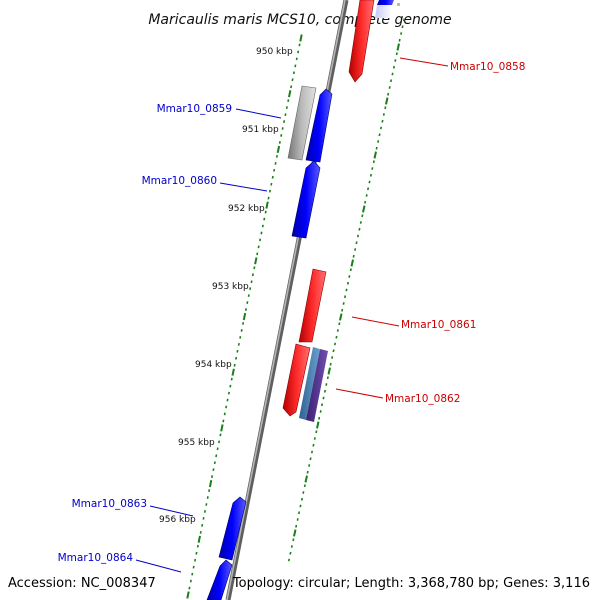 The width and height of the screenshot is (600, 600). Describe the element at coordinates (177, 520) in the screenshot. I see `kbp-label-956: 956 kbp` at that location.